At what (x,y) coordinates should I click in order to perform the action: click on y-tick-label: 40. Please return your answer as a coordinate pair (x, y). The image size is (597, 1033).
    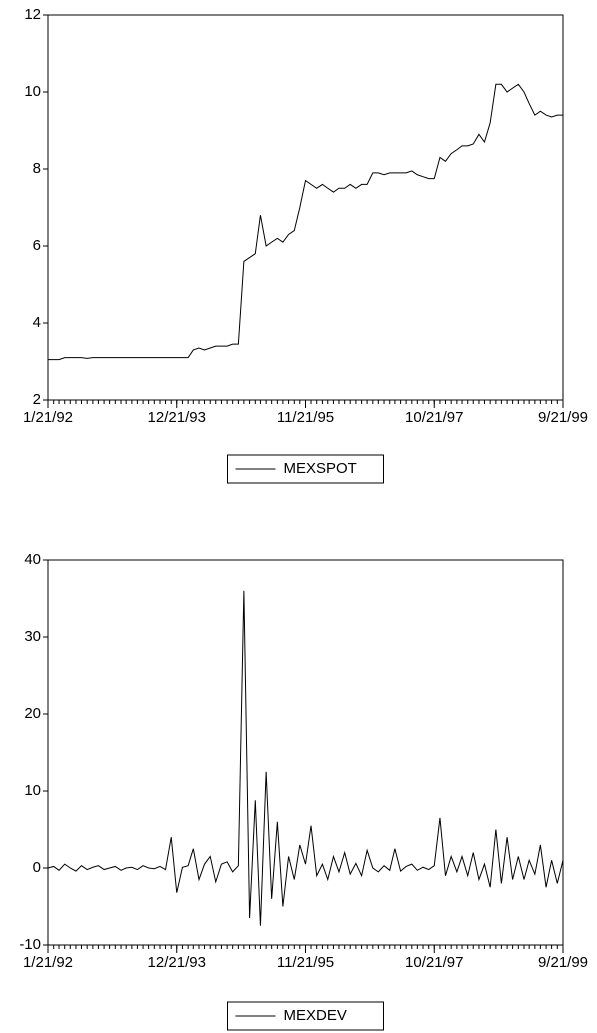
    Looking at the image, I should click on (32, 559).